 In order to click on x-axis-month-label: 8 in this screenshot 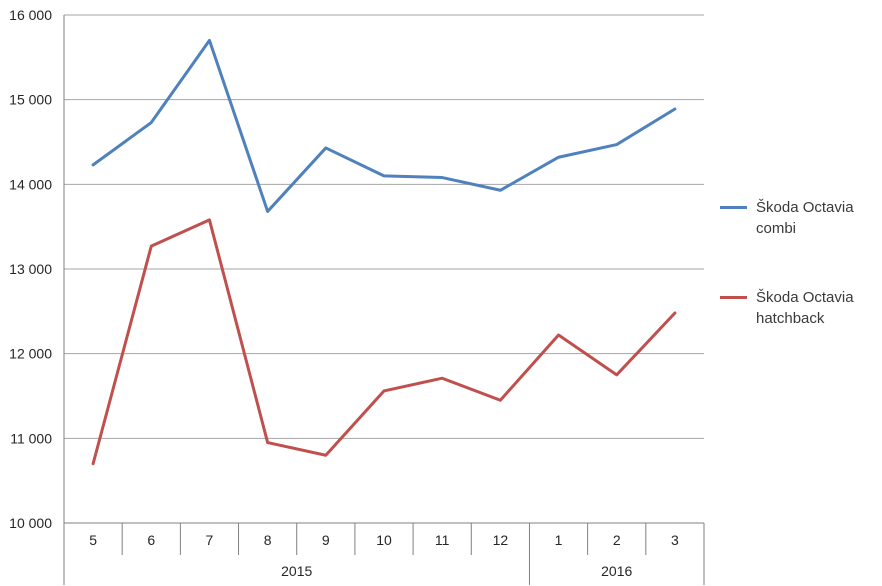, I will do `click(268, 540)`.